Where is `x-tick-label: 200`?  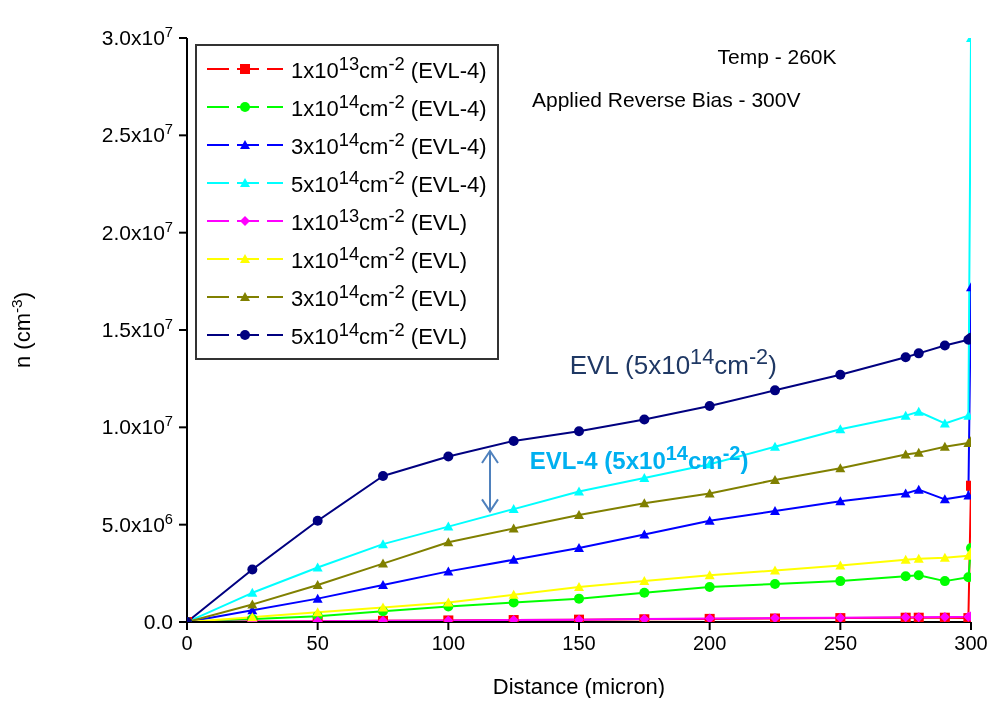
x-tick-label: 200 is located at coordinates (709, 643).